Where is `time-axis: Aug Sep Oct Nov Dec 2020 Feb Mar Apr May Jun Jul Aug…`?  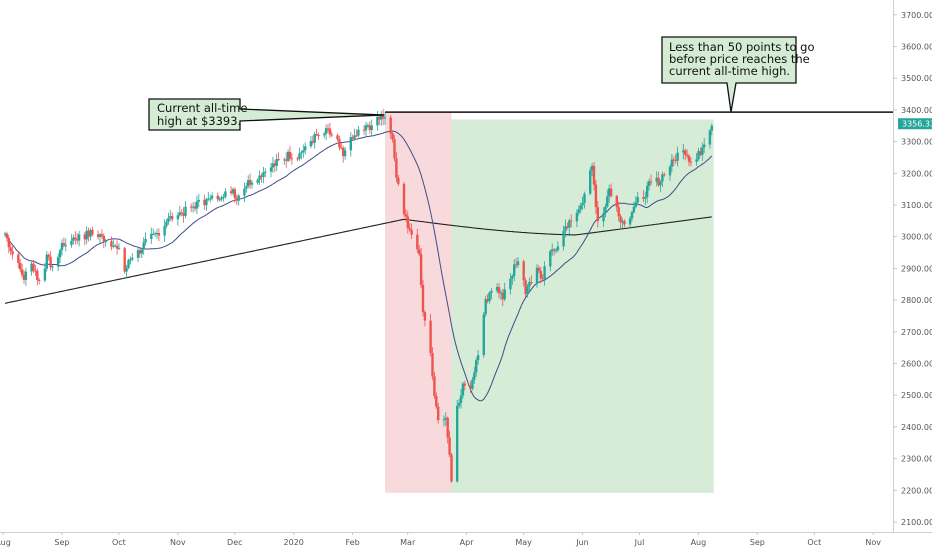 time-axis: Aug Sep Oct Nov Dec 2020 Feb Mar Apr May Jun Jul Aug… is located at coordinates (440, 539).